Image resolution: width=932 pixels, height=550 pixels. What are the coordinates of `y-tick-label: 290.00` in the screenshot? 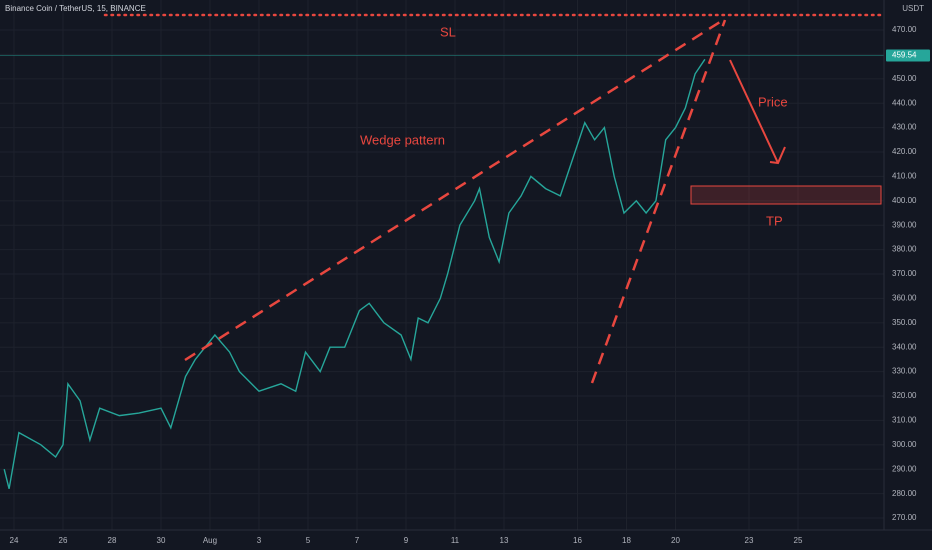 It's located at (904, 468).